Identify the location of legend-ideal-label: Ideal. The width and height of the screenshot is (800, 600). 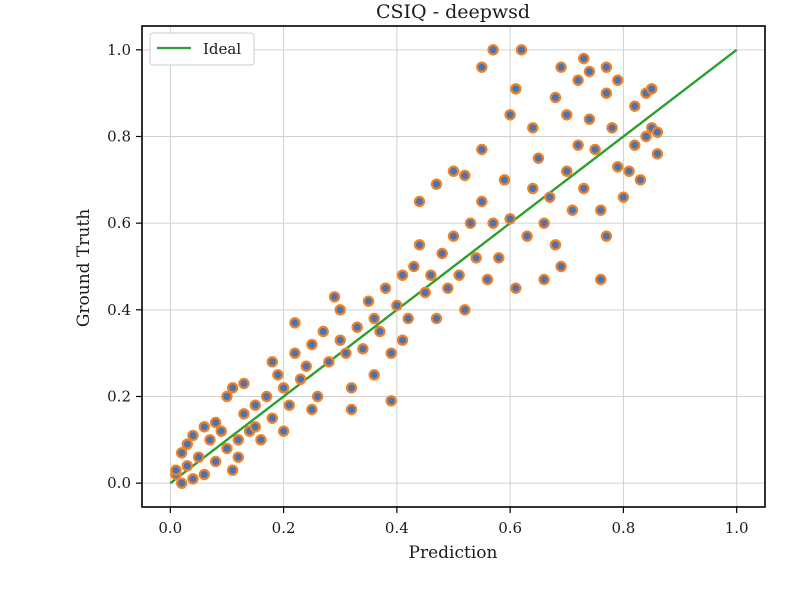
(222, 49).